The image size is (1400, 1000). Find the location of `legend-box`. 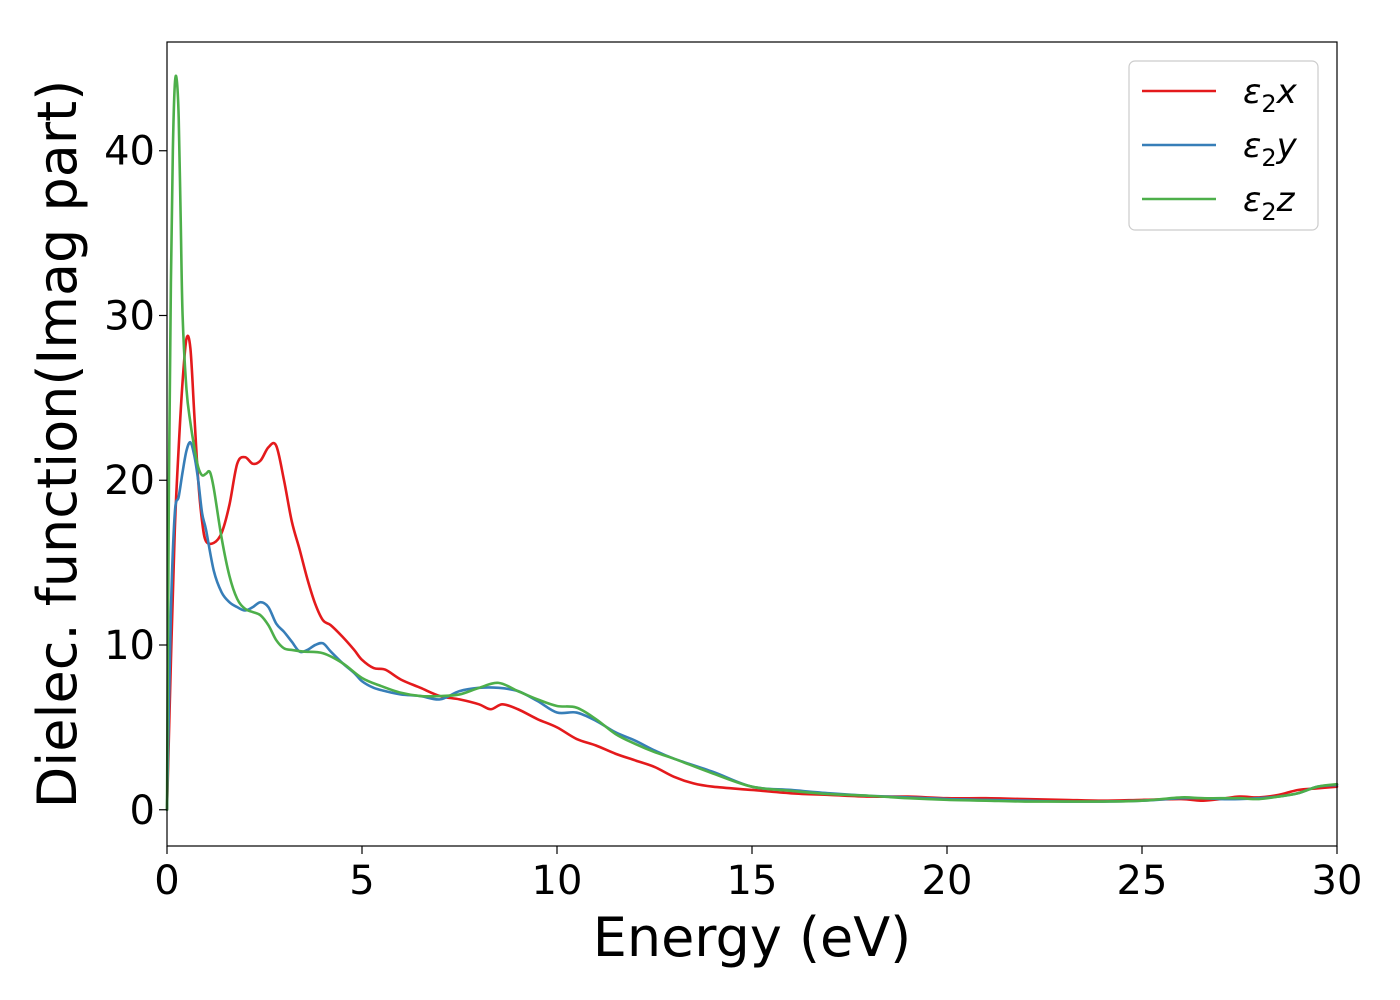

legend-box is located at coordinates (1223, 145).